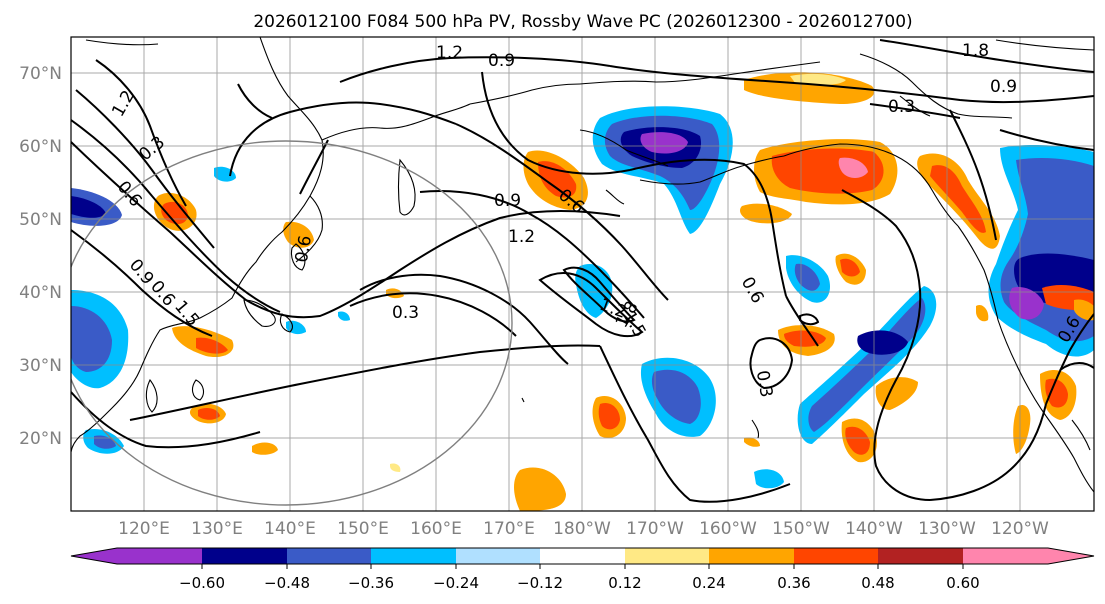  I want to click on colorbar-tick-label: −0.60, so click(202, 583).